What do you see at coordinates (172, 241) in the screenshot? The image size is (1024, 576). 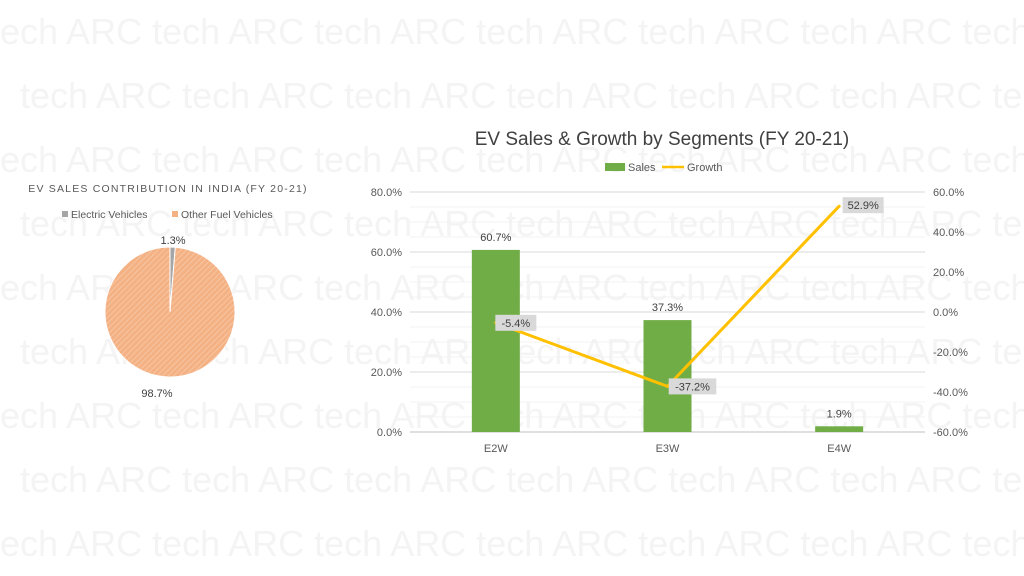 I see `pie-label-1: 1.3%` at bounding box center [172, 241].